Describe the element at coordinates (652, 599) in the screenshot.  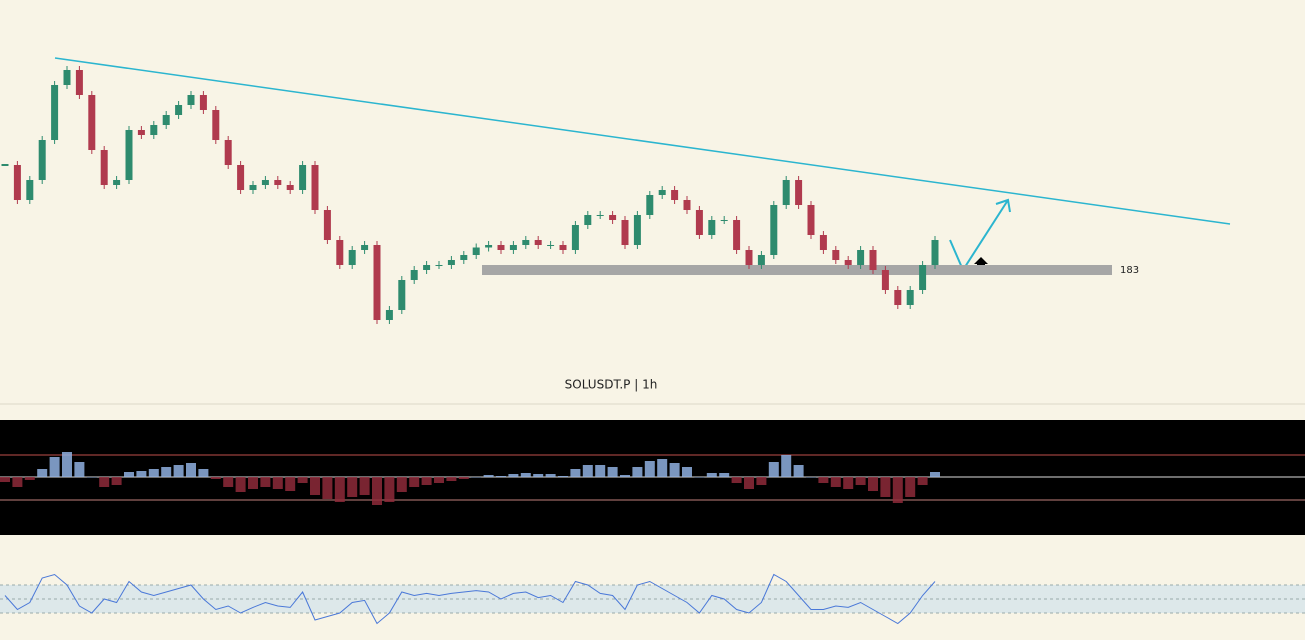
I see `rsi-band` at that location.